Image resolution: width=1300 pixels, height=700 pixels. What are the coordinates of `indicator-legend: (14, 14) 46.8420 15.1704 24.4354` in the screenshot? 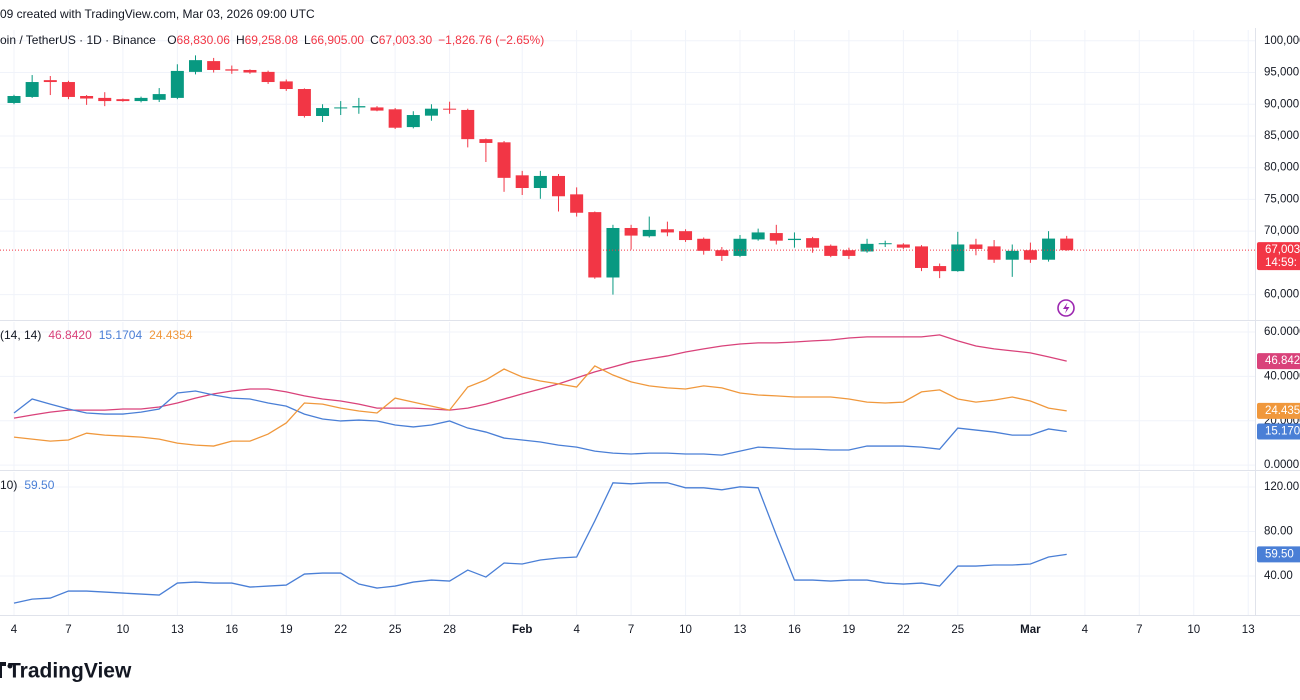 It's located at (96, 335).